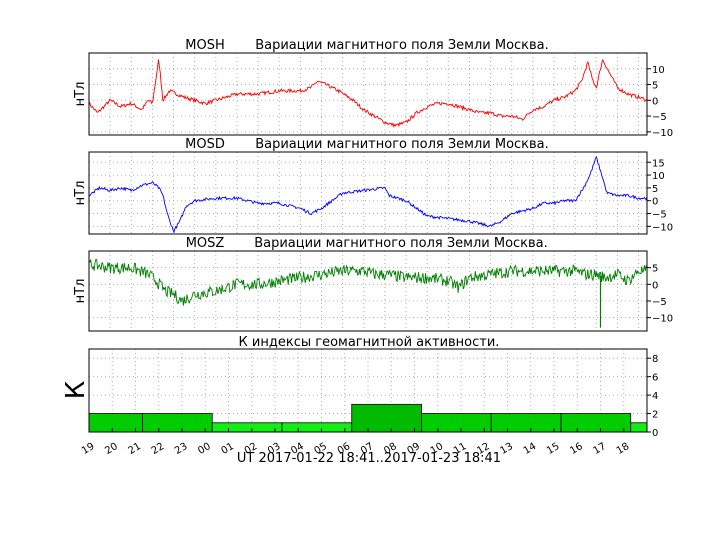 This screenshot has width=720, height=540. Describe the element at coordinates (80, 193) in the screenshot. I see `mosd-ylabel: нТл` at that location.